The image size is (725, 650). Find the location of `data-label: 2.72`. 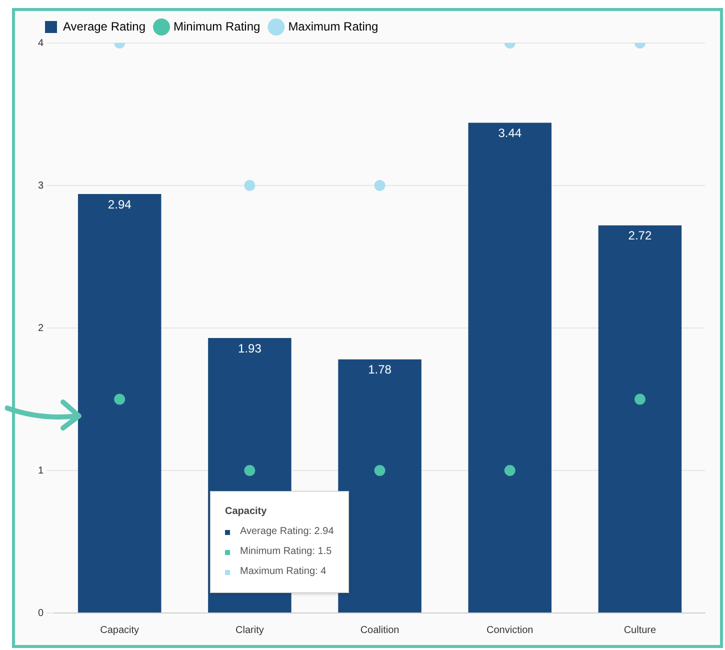

data-label: 2.72 is located at coordinates (640, 235).